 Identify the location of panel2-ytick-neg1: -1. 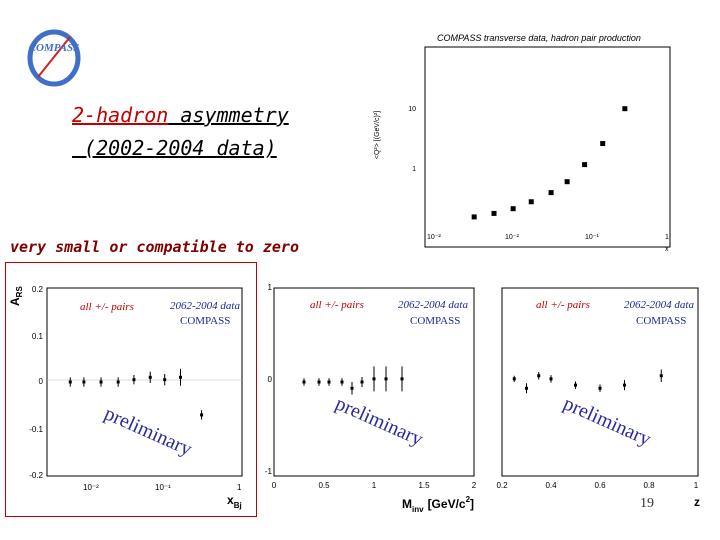
(269, 471).